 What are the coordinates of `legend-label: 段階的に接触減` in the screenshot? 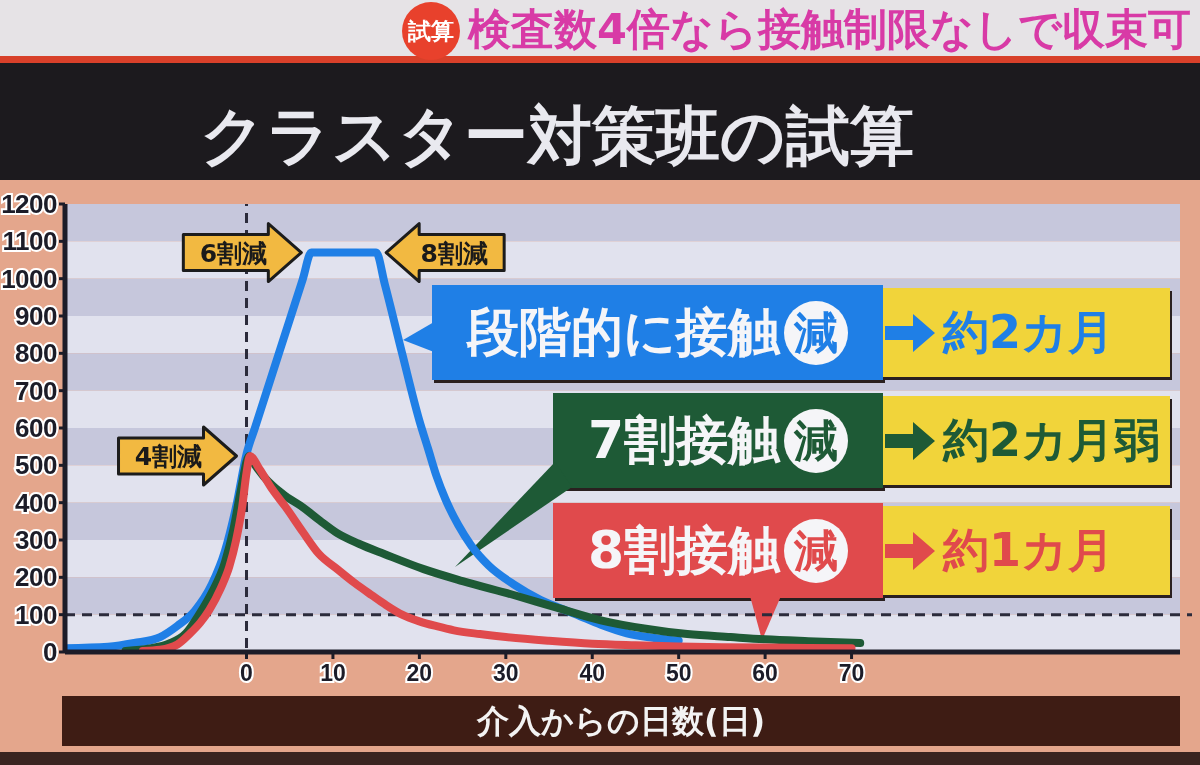 It's located at (653, 332).